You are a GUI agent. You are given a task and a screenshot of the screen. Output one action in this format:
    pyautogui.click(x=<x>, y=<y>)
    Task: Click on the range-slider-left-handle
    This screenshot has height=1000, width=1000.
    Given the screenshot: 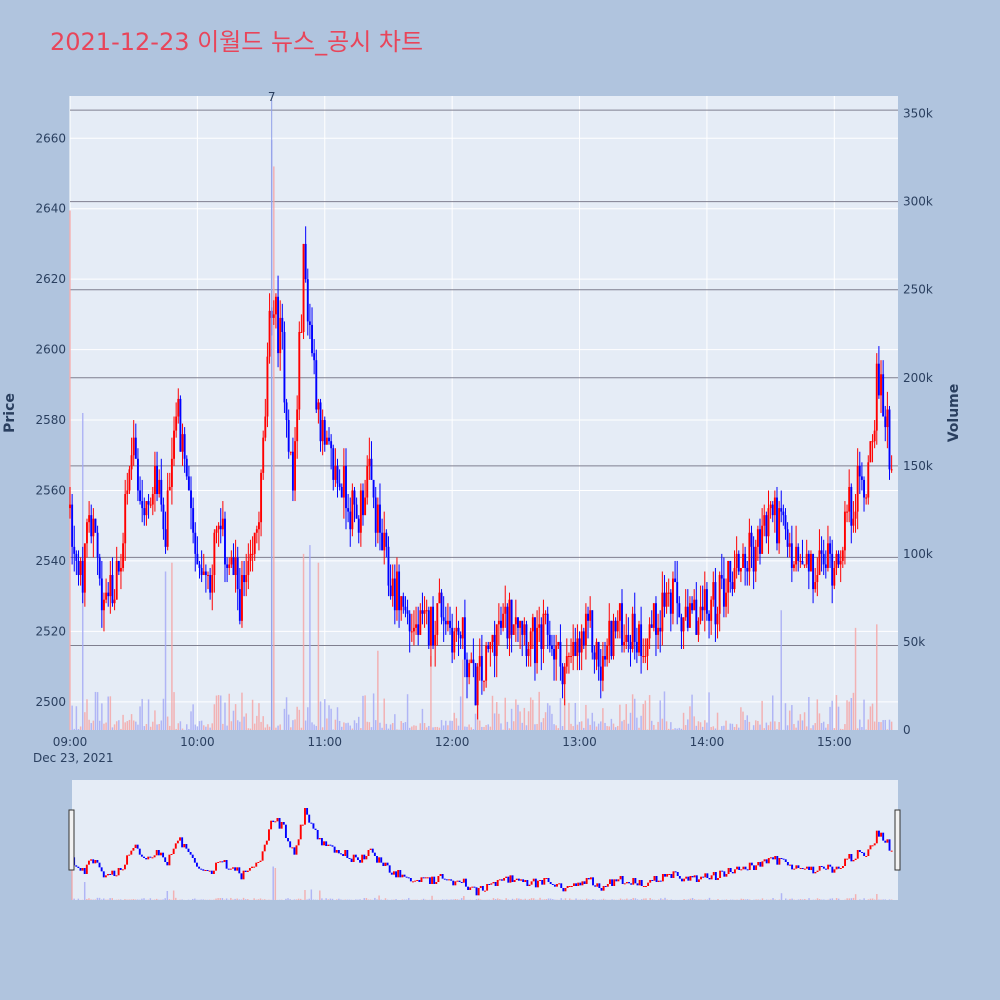 What is the action you would take?
    pyautogui.click(x=71, y=840)
    